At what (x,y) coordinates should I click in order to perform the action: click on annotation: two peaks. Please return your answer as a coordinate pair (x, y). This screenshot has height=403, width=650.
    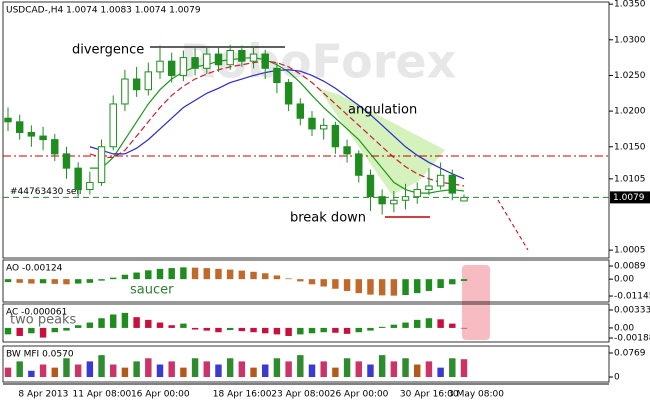
    Looking at the image, I should click on (43, 320).